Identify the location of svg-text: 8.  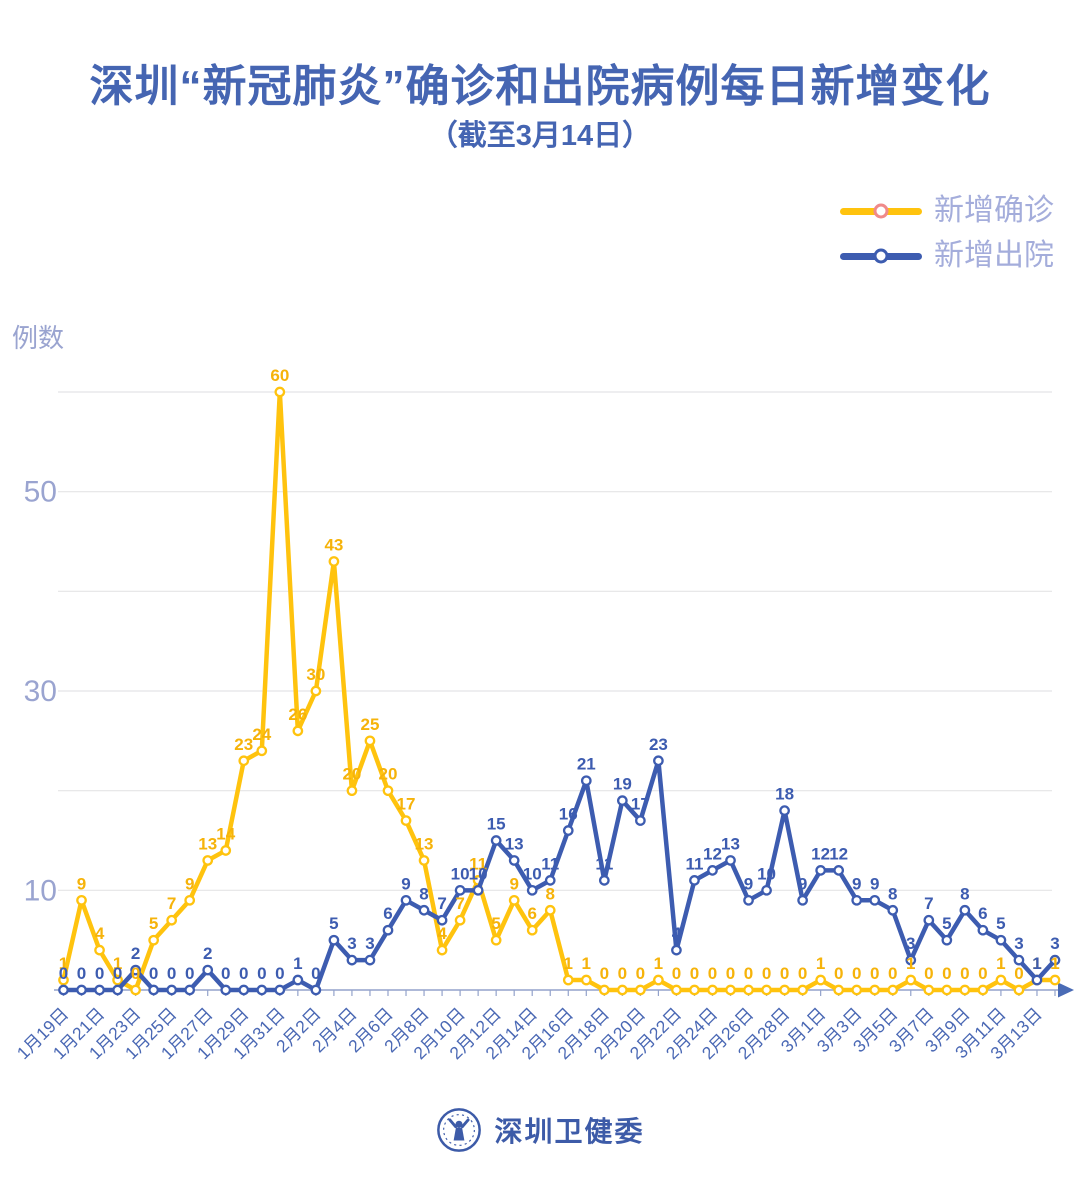
(550, 893).